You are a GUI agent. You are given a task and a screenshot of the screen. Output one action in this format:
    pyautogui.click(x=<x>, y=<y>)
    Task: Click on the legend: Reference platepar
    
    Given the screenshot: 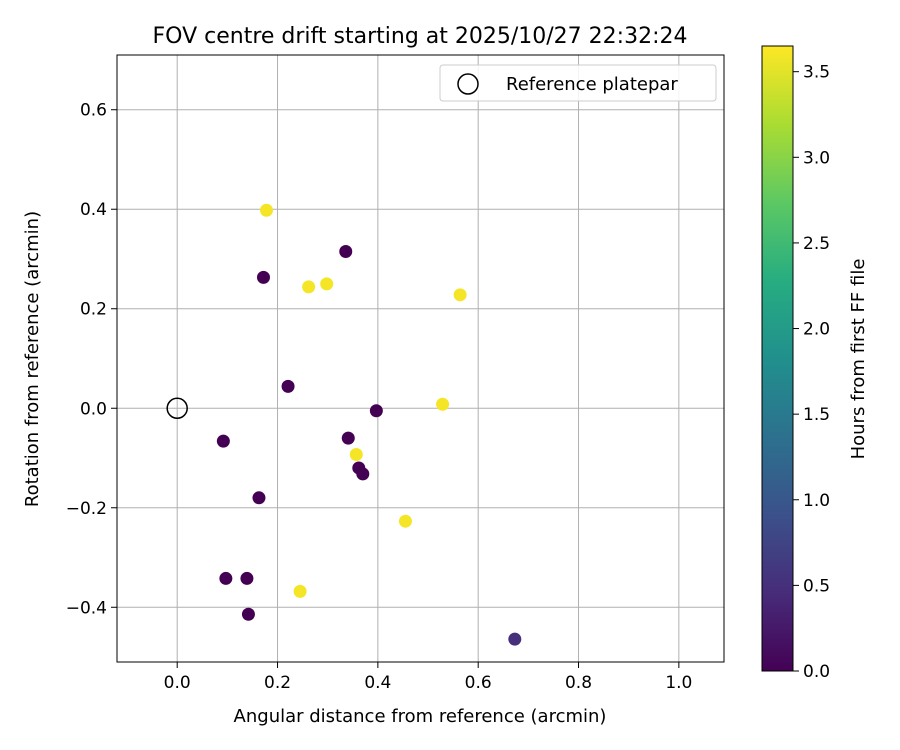 What is the action you would take?
    pyautogui.click(x=578, y=83)
    